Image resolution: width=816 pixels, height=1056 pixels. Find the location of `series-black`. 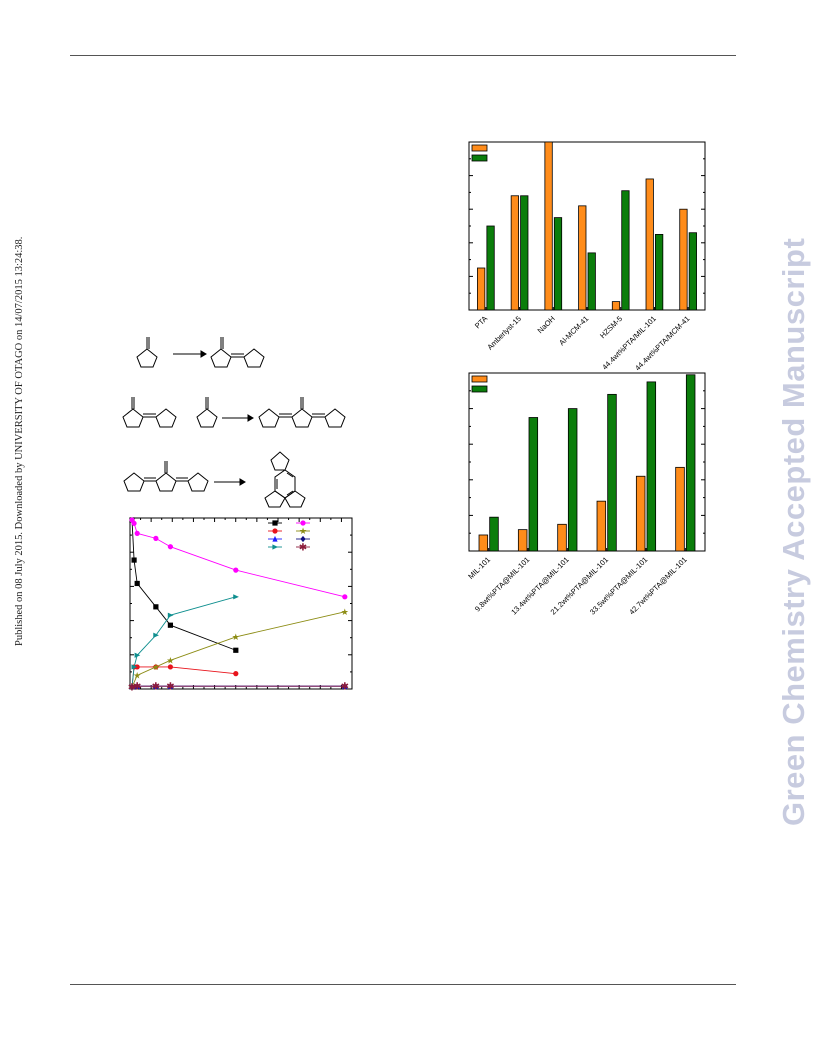

series-black is located at coordinates (184, 585).